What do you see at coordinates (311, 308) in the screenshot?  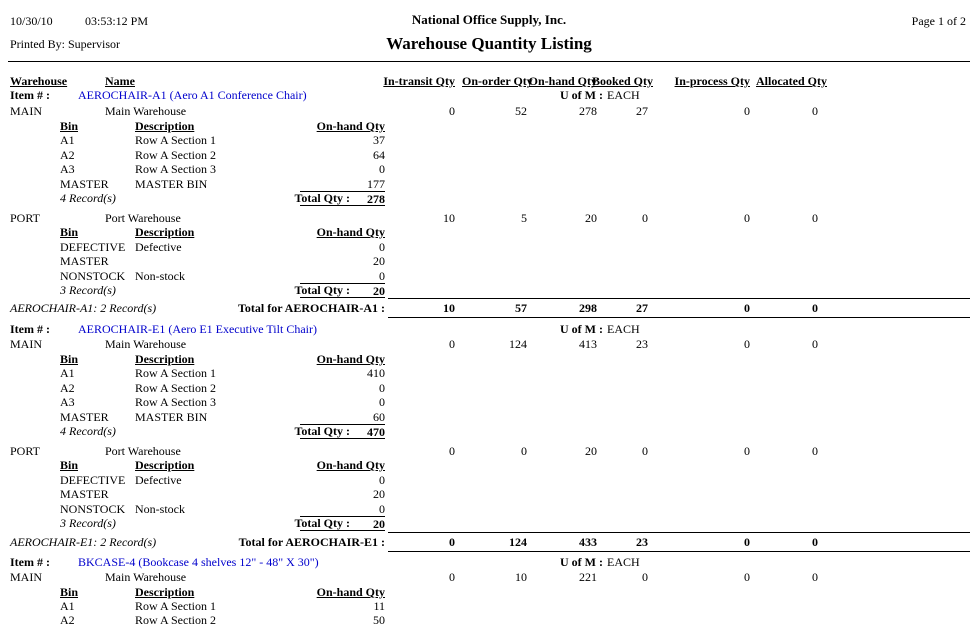 I see `item-total-label: Total for AEROCHAIR-A1 :` at bounding box center [311, 308].